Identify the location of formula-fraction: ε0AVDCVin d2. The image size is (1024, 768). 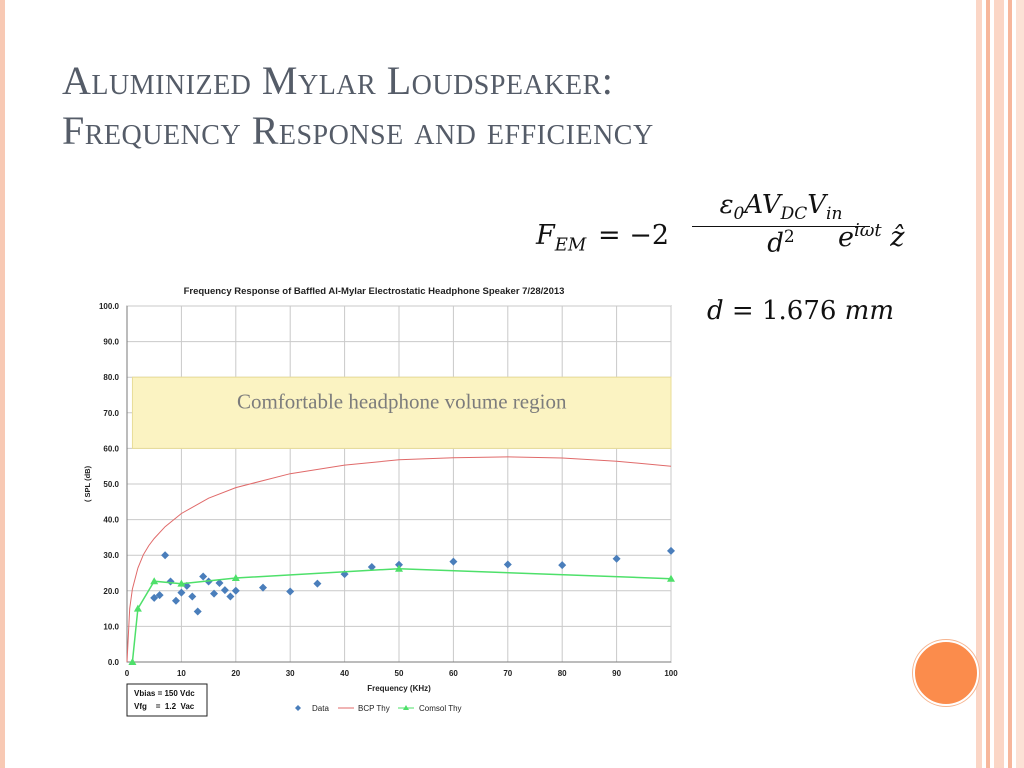
(781, 224).